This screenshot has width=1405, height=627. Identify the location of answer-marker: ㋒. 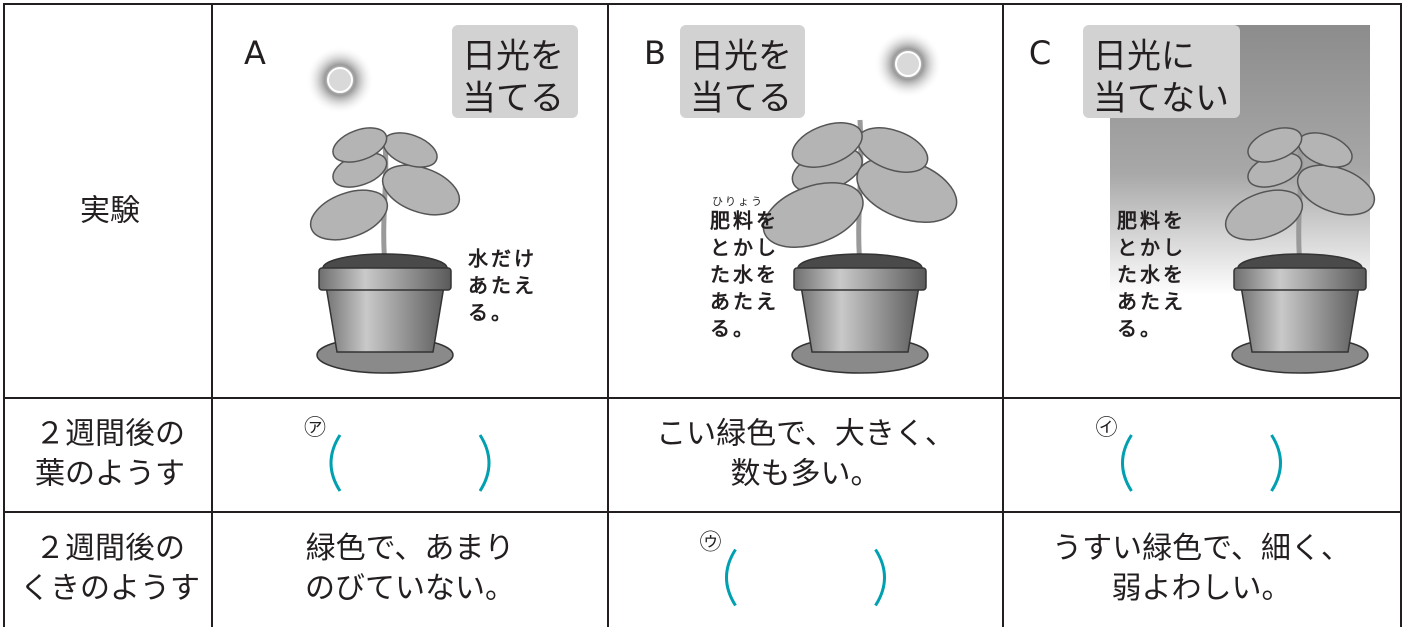
(710, 543).